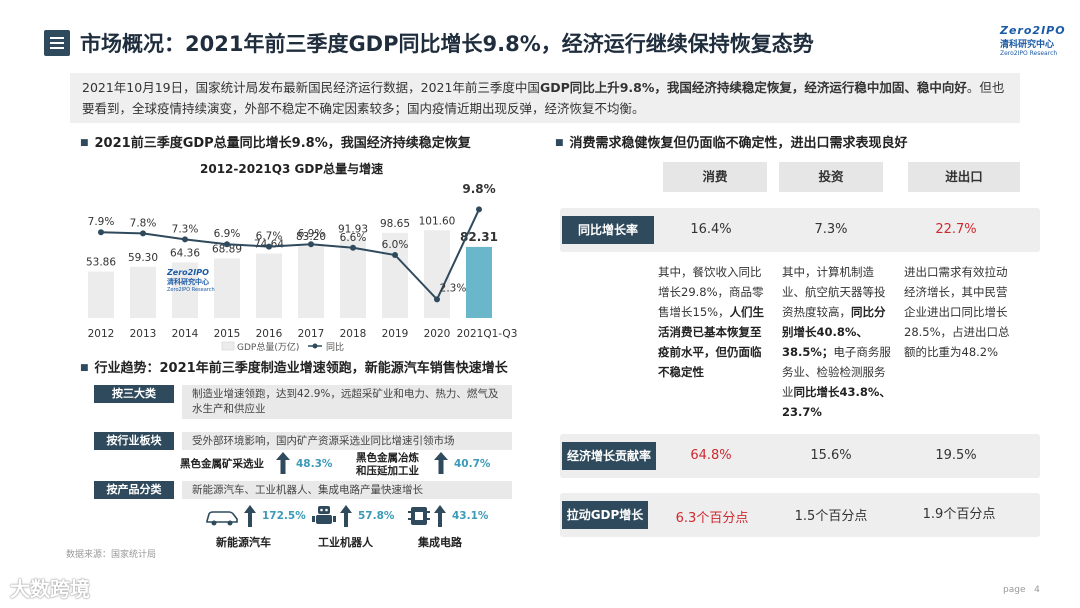 The image size is (1080, 608). Describe the element at coordinates (1033, 30) in the screenshot. I see `logo-line1: Zero2IPO` at that location.